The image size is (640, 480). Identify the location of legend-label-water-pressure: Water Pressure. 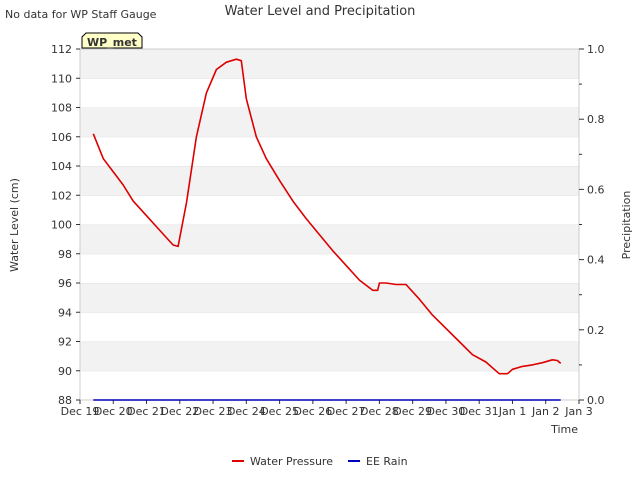
(291, 461).